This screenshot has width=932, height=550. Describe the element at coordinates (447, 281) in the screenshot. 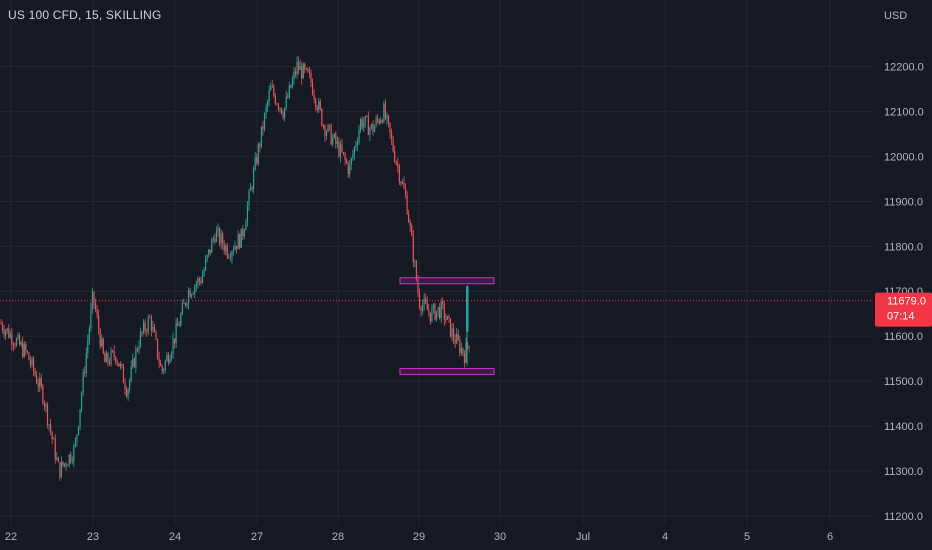

I see `range-box` at that location.